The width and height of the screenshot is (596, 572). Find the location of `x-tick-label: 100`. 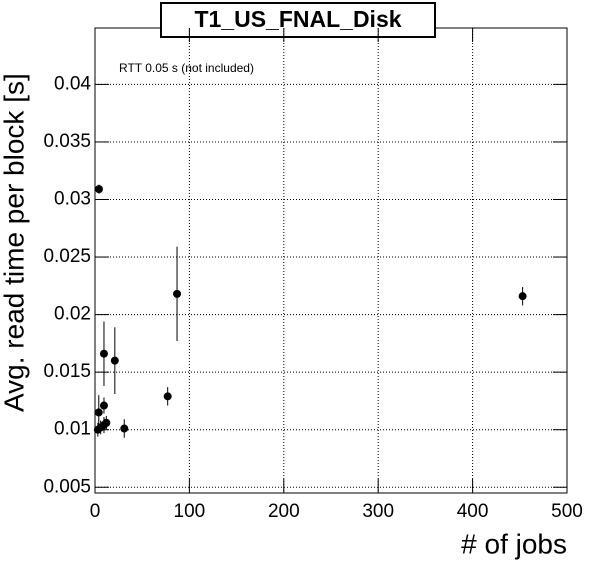

x-tick-label: 100 is located at coordinates (190, 511).